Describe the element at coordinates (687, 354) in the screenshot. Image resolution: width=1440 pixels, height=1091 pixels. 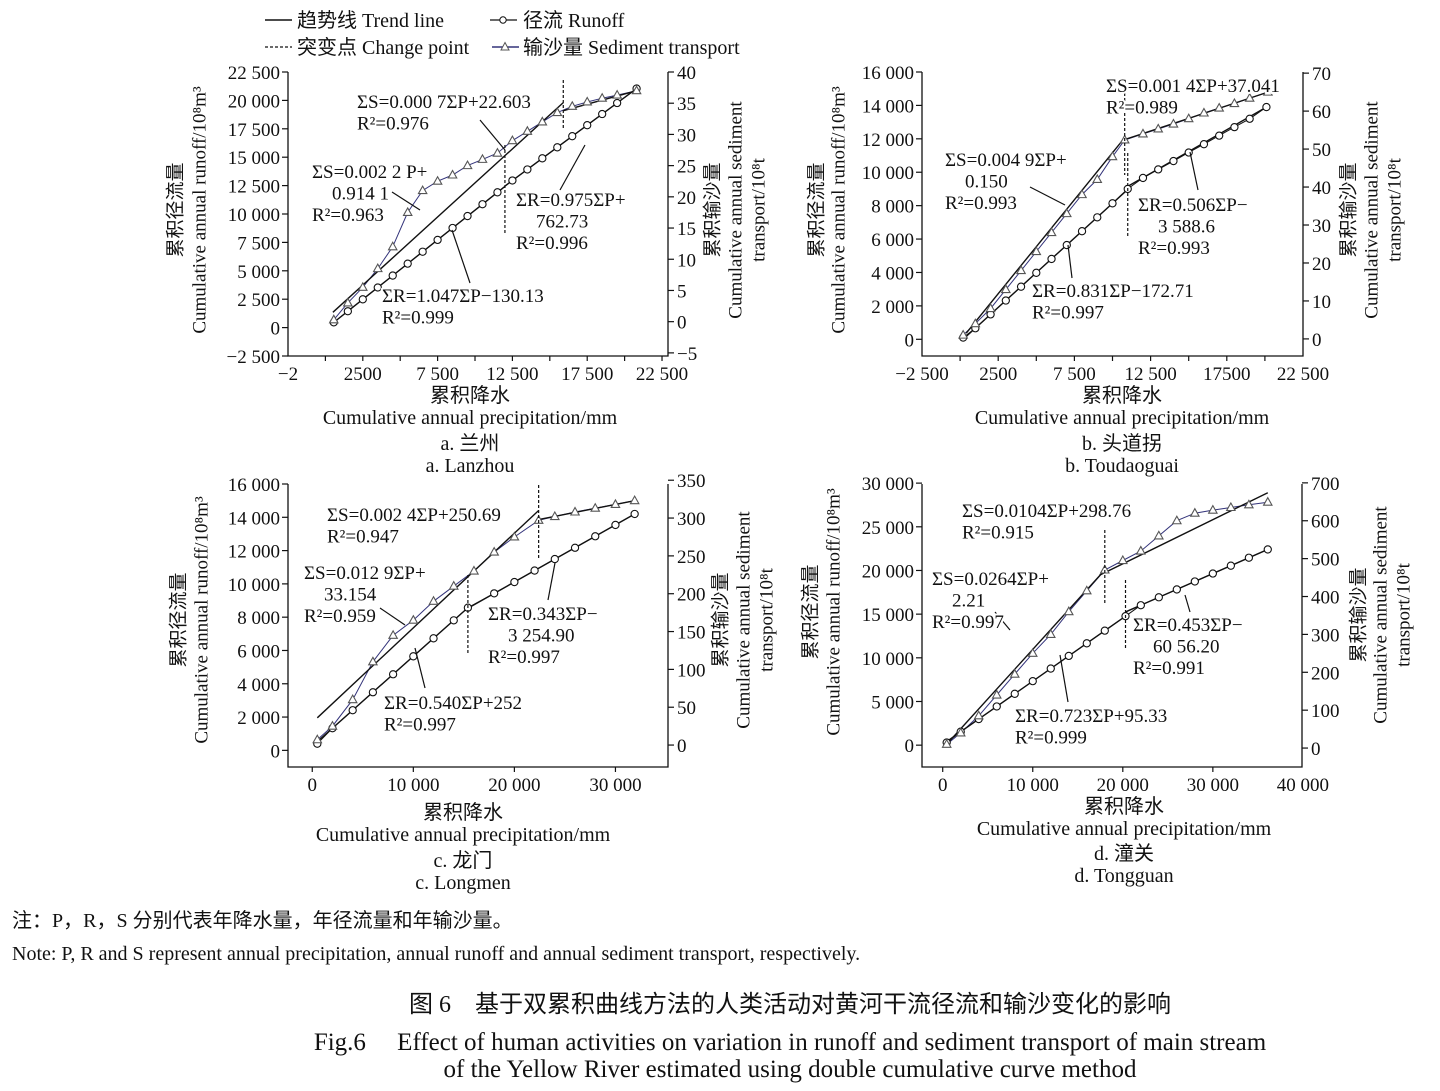
I see `y-right-tick-label: −5` at that location.